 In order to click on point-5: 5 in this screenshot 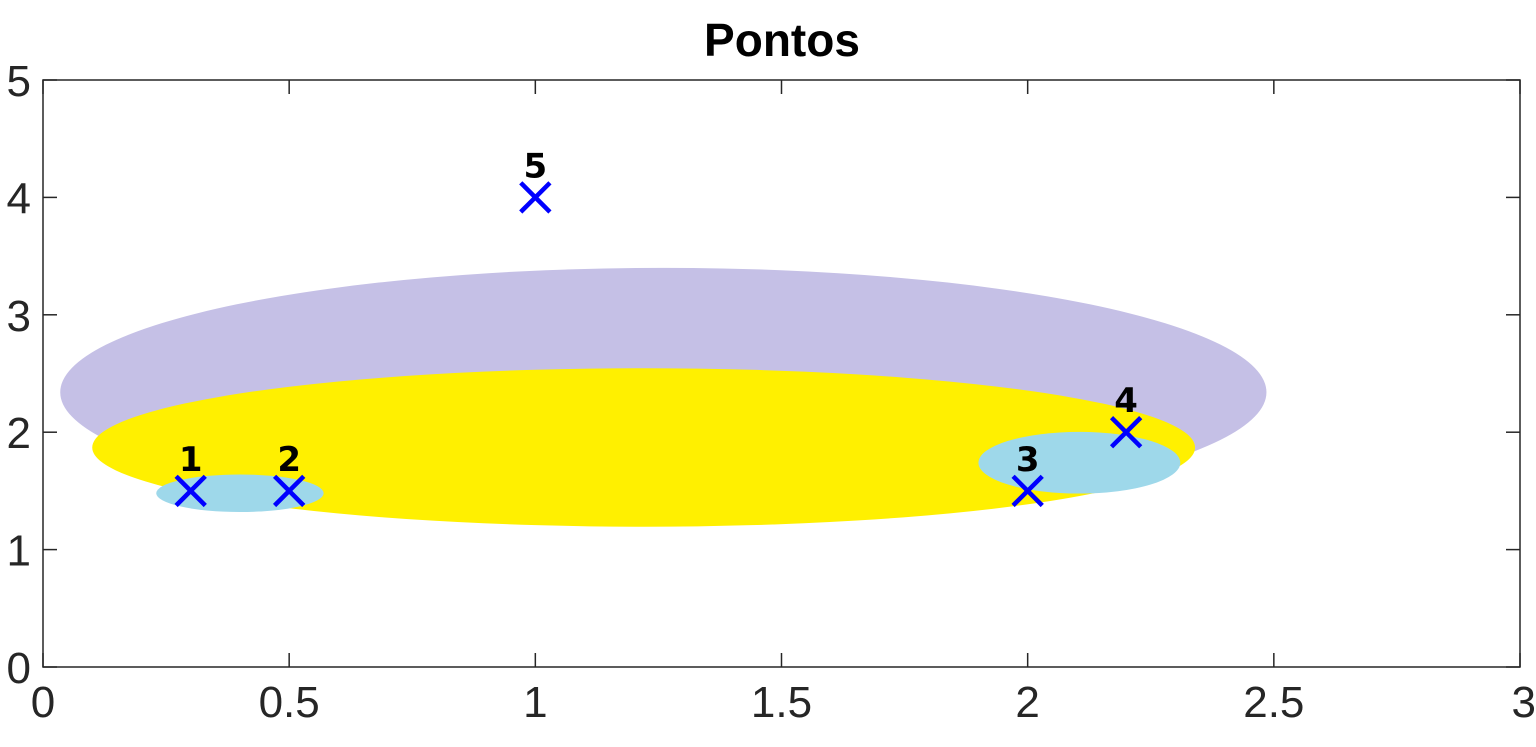, I will do `click(535, 180)`.